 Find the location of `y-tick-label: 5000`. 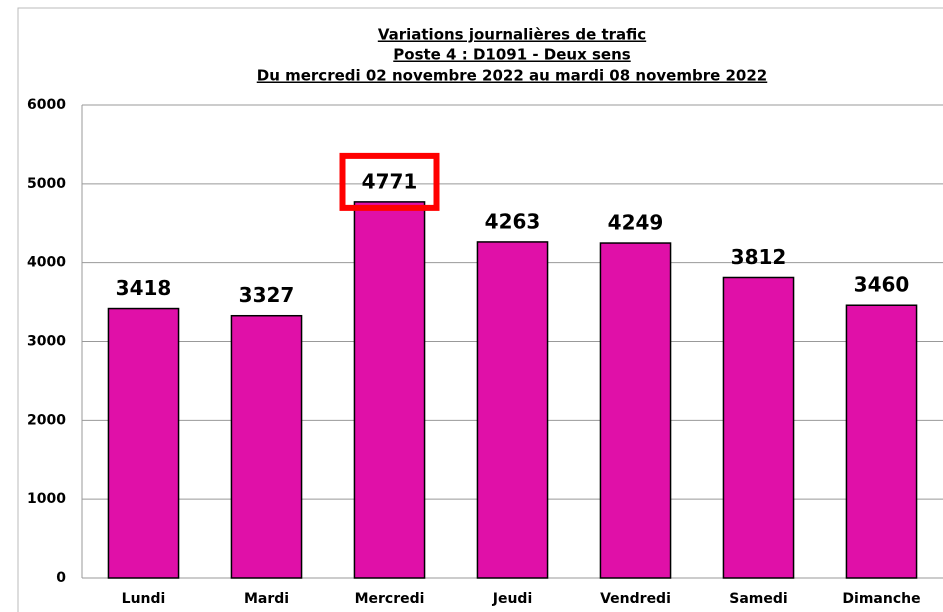

y-tick-label: 5000 is located at coordinates (46, 184).